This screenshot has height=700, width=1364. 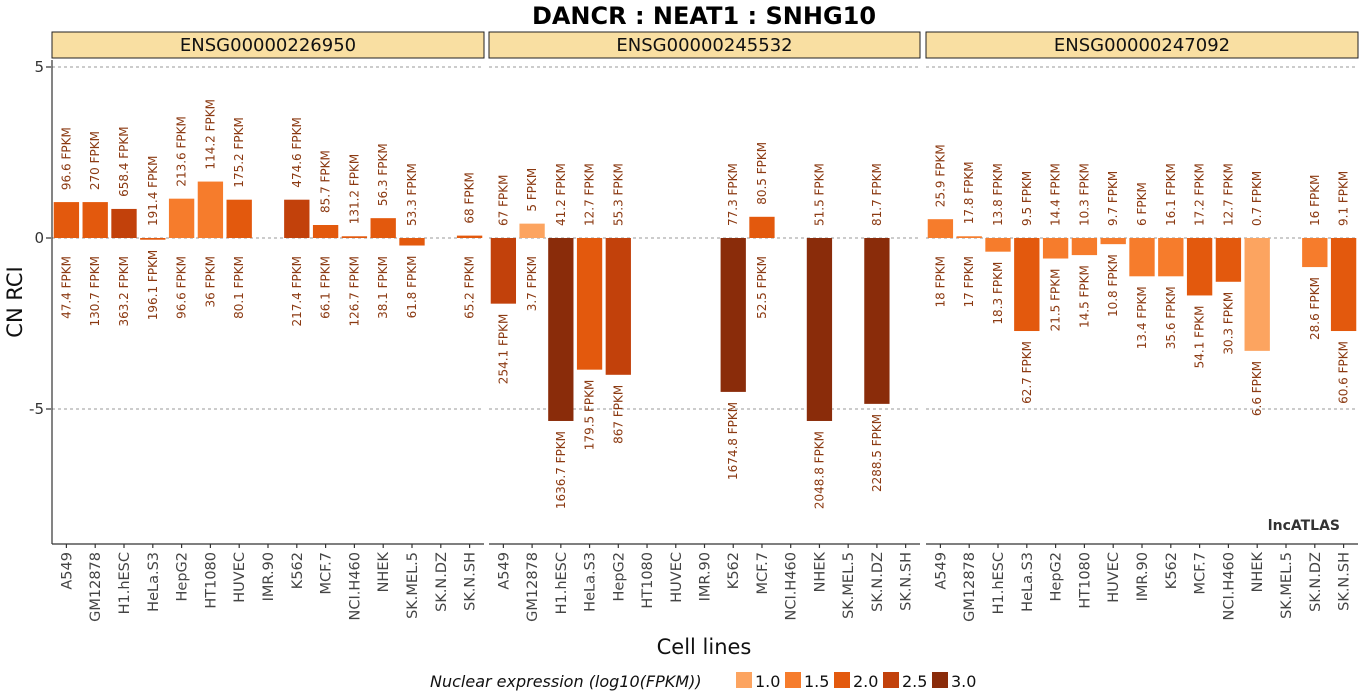 I want to click on data-label-nuclear: 2288.5 FPKM, so click(x=877, y=453).